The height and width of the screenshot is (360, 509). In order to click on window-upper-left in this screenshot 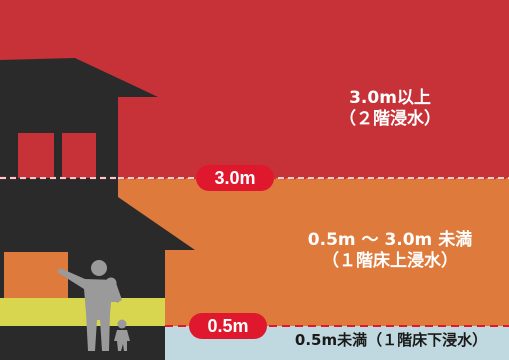, I will do `click(36, 155)`.